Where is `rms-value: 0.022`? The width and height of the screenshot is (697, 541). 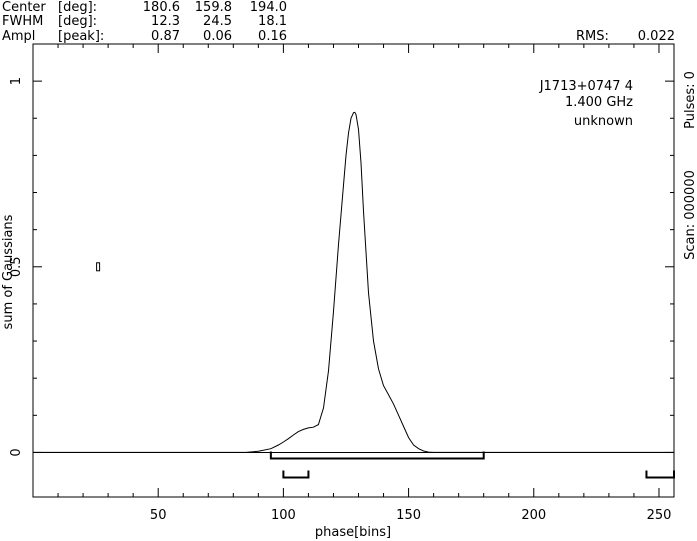
rms-value: 0.022 is located at coordinates (656, 36).